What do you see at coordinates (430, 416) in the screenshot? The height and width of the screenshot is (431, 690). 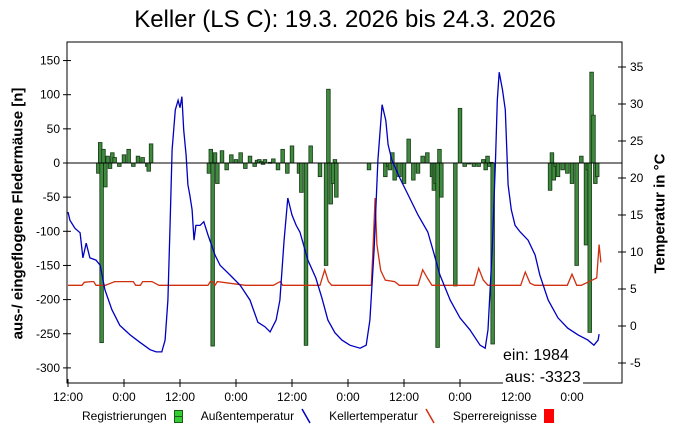 I see `red-line-swatch-icon` at bounding box center [430, 416].